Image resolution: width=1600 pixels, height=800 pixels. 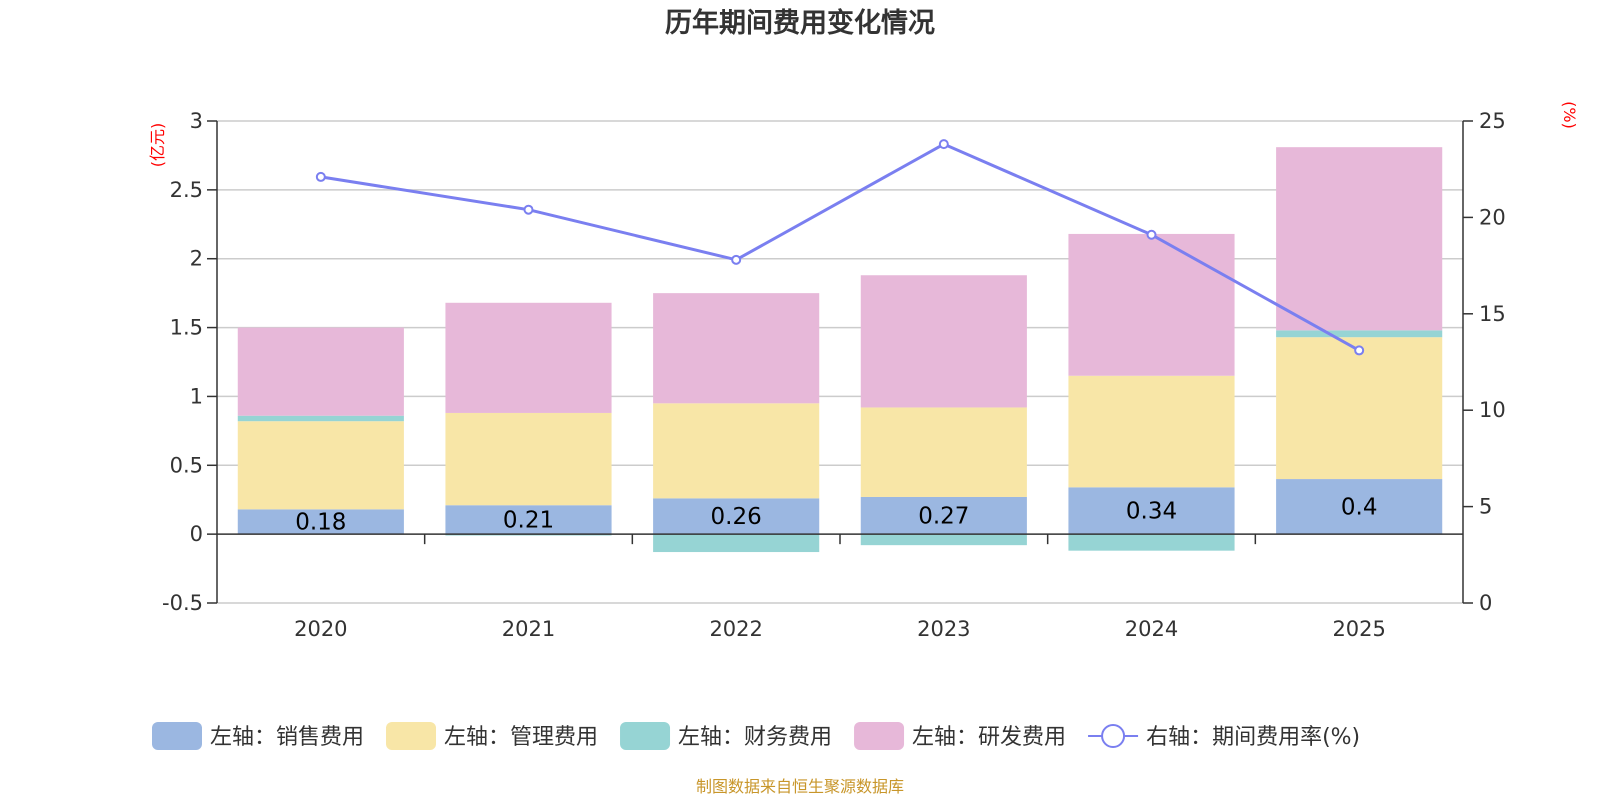 What do you see at coordinates (735, 629) in the screenshot?
I see `category-label: 2022` at bounding box center [735, 629].